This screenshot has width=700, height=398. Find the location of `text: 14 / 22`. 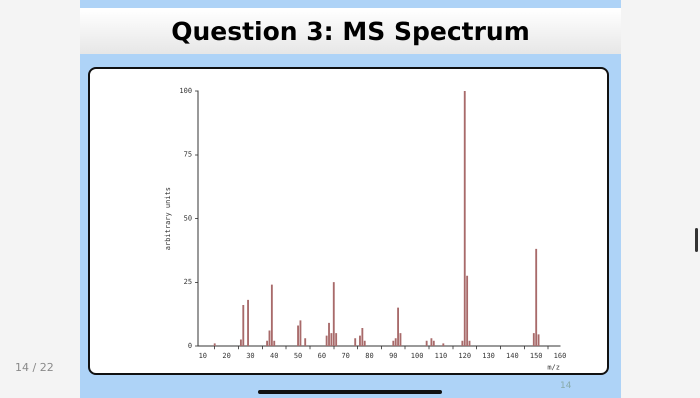

text: 14 / 22 is located at coordinates (34, 367).